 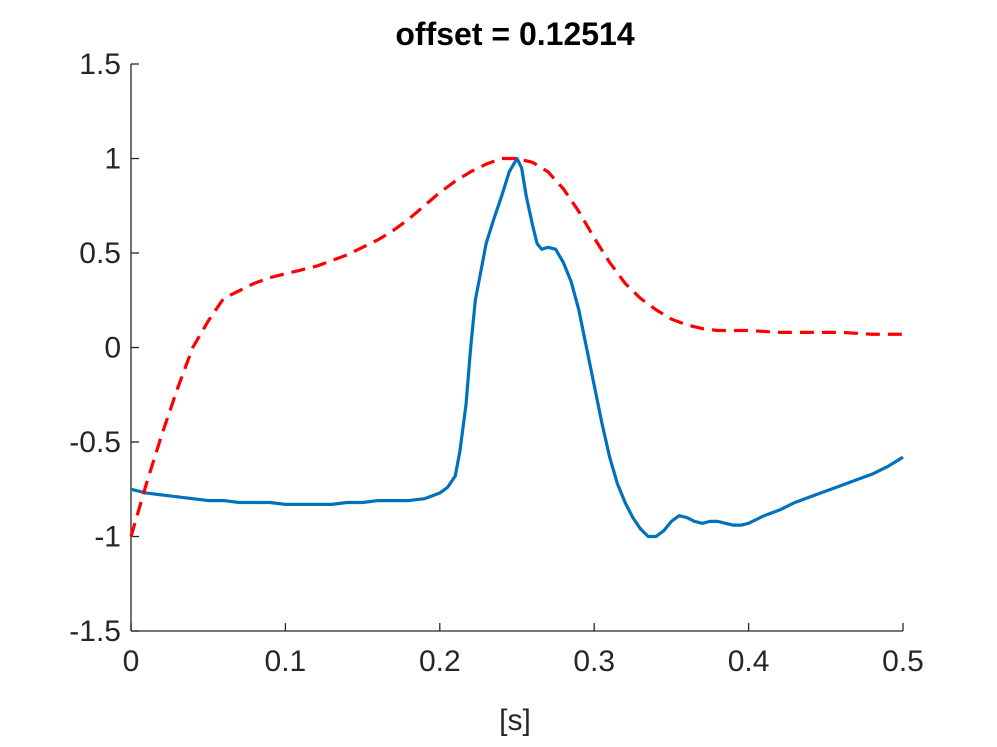 I want to click on y-tick-label: 1, so click(x=112, y=159).